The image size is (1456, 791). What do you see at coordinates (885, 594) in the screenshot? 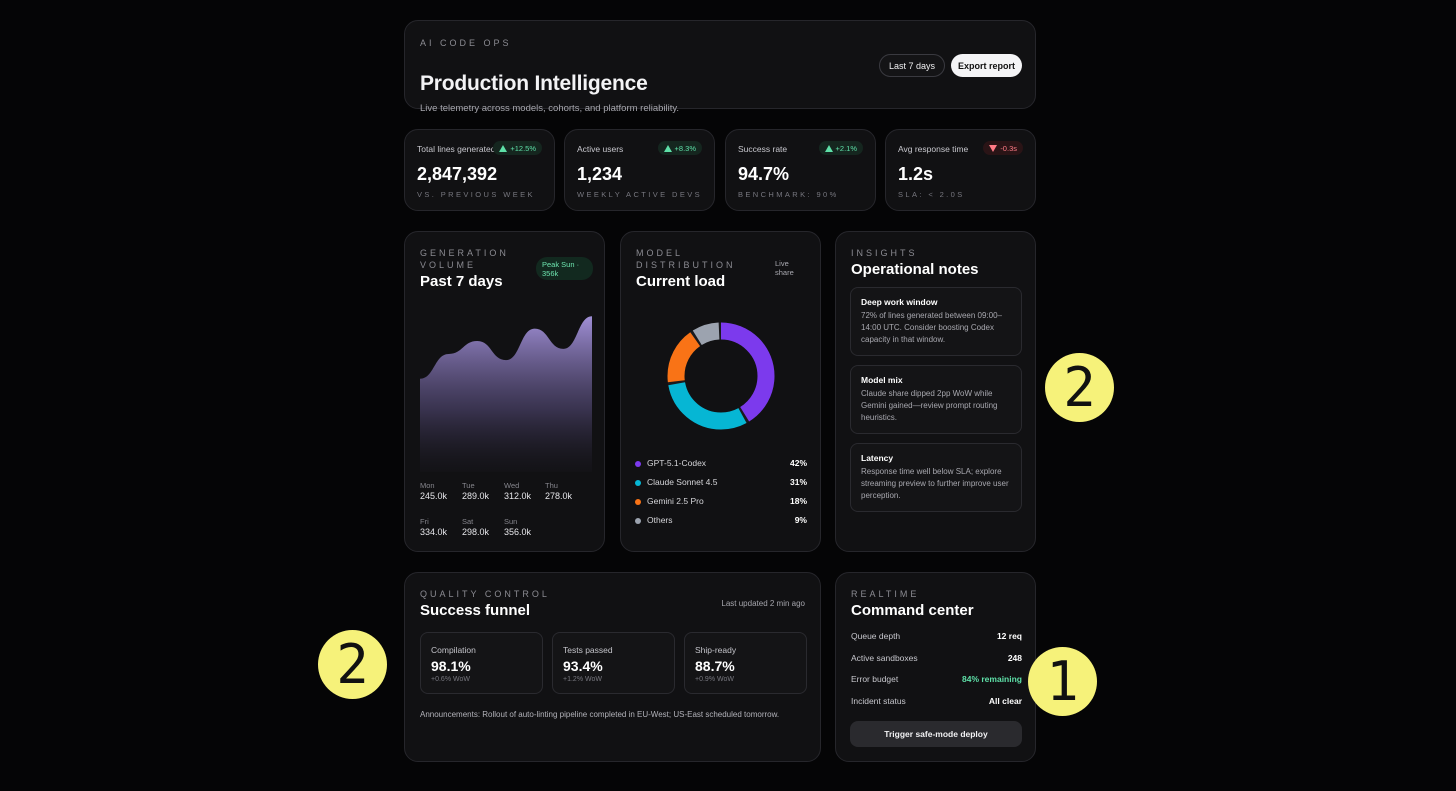
I see `command-eyebrow: REALTIME` at bounding box center [885, 594].